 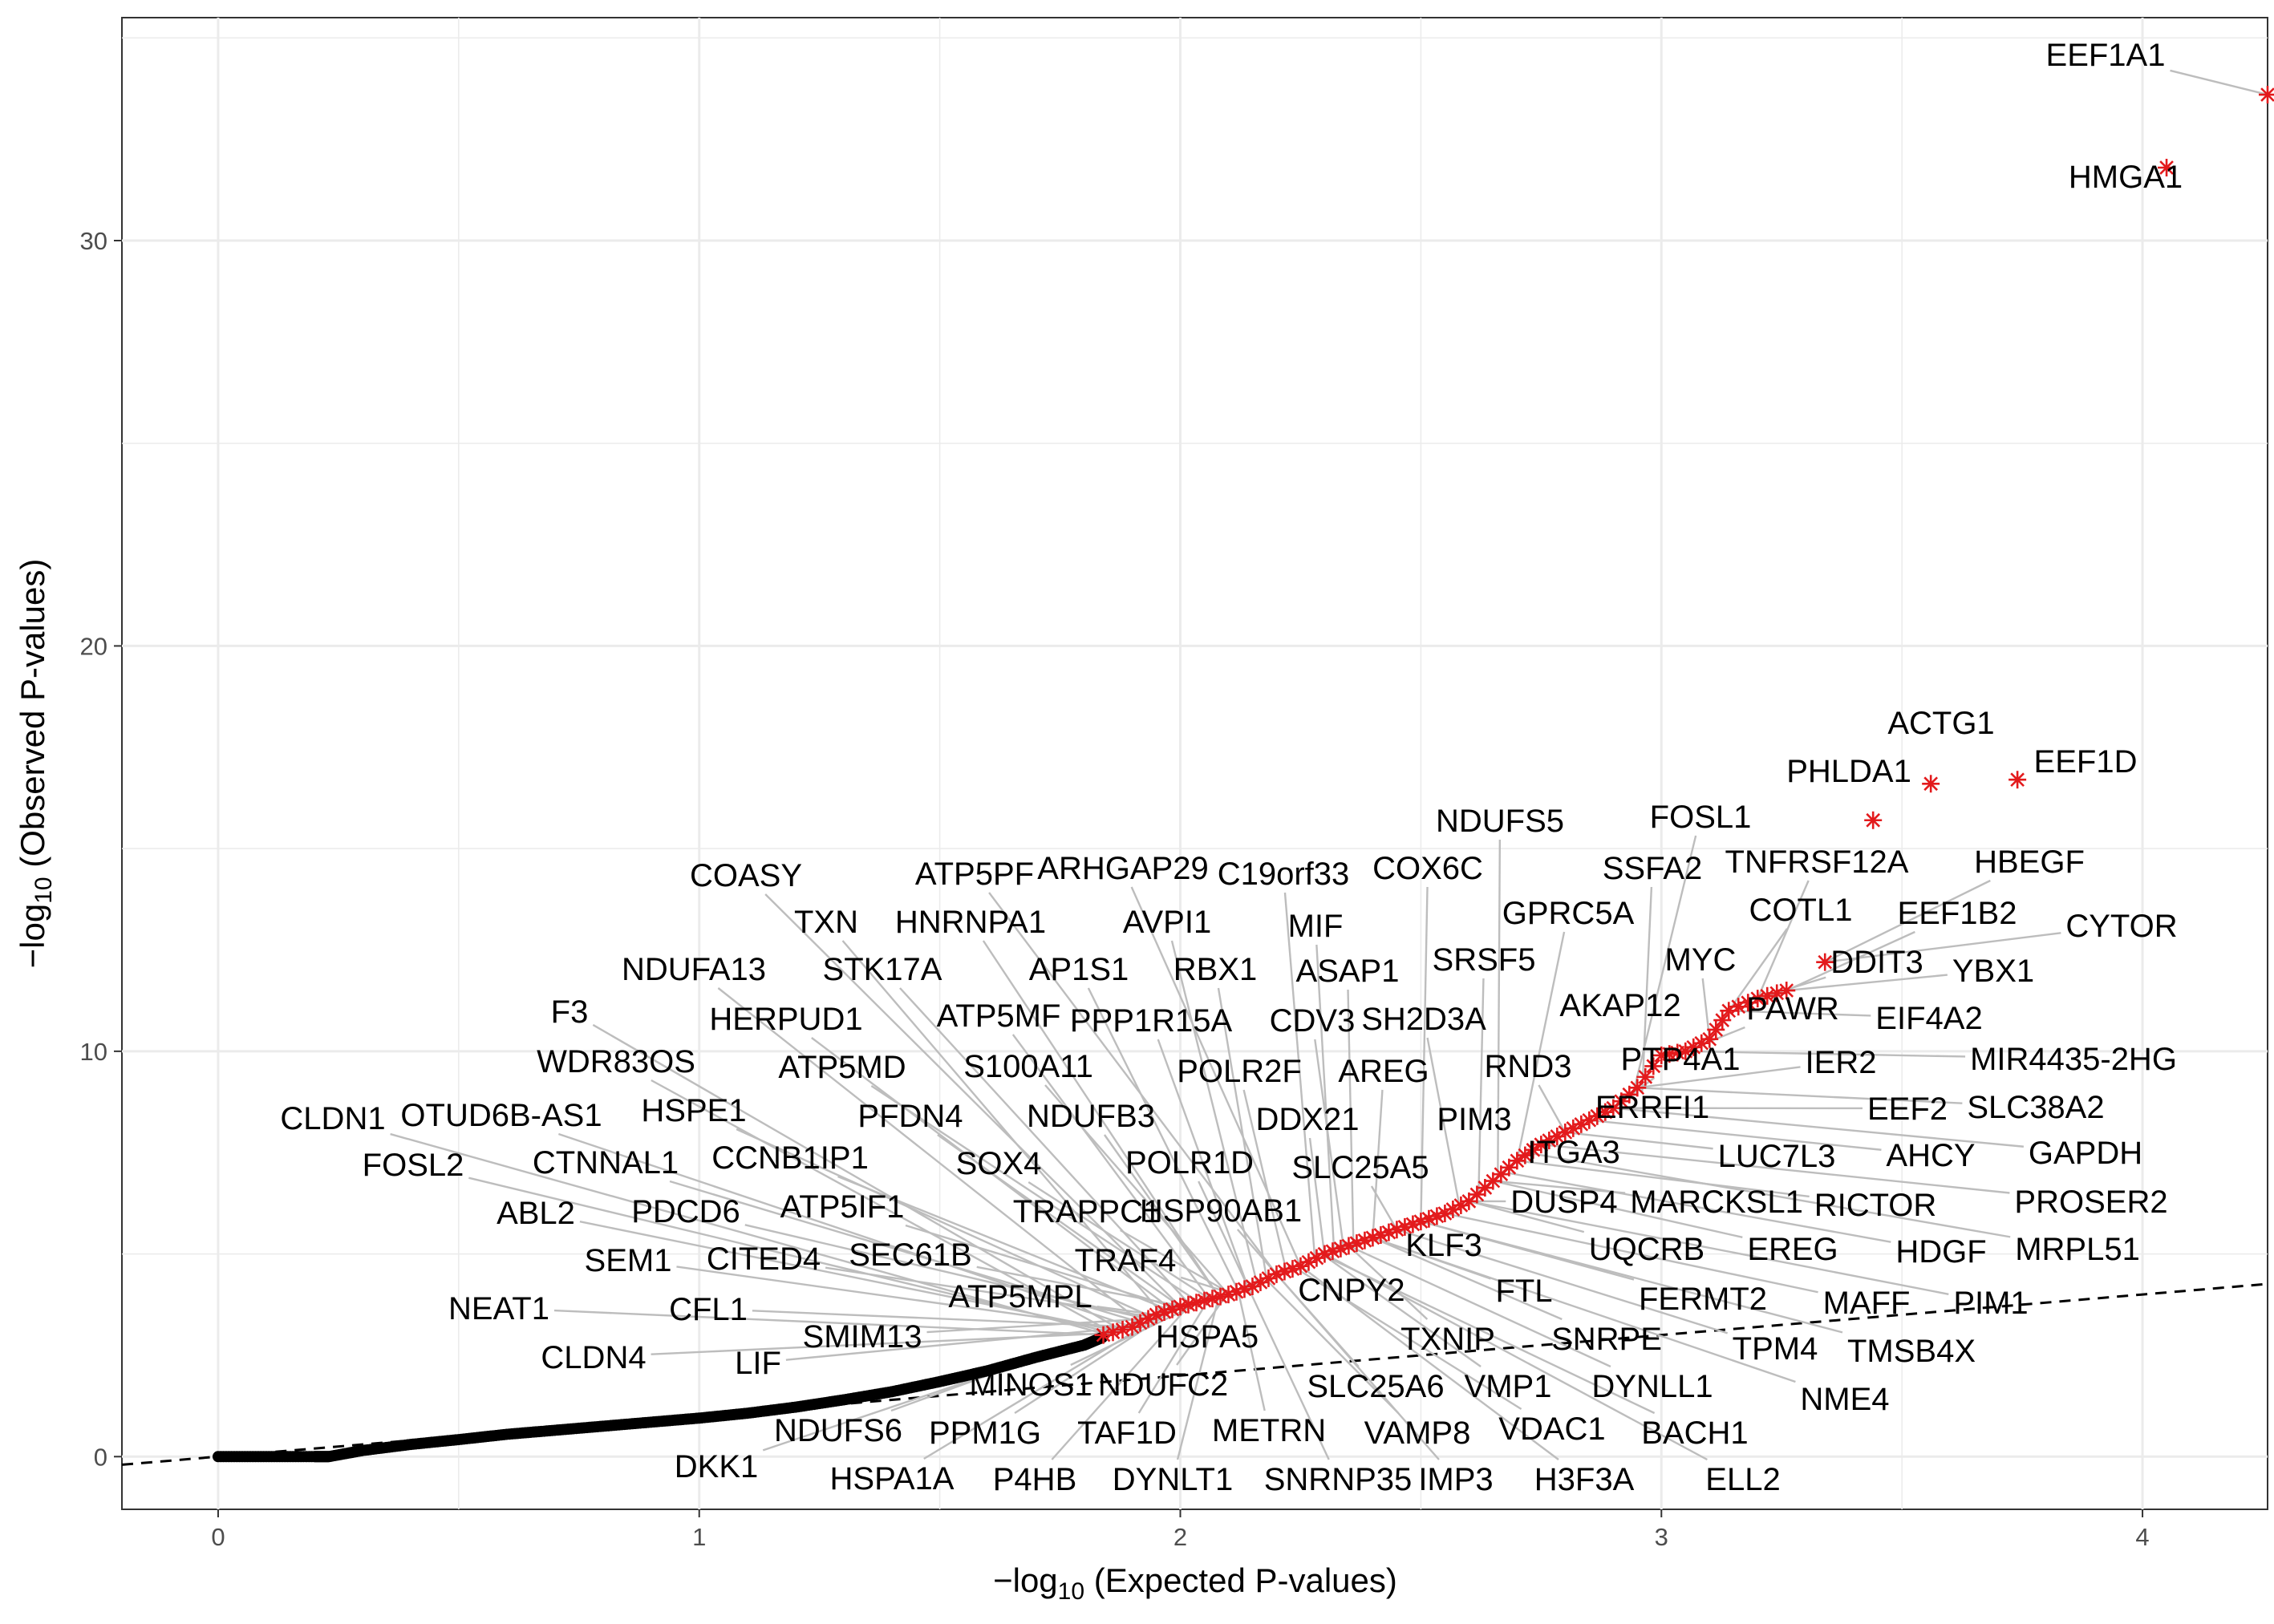 I want to click on gene-label-ccnb1ip1: CCNB1IP1, so click(x=790, y=1158).